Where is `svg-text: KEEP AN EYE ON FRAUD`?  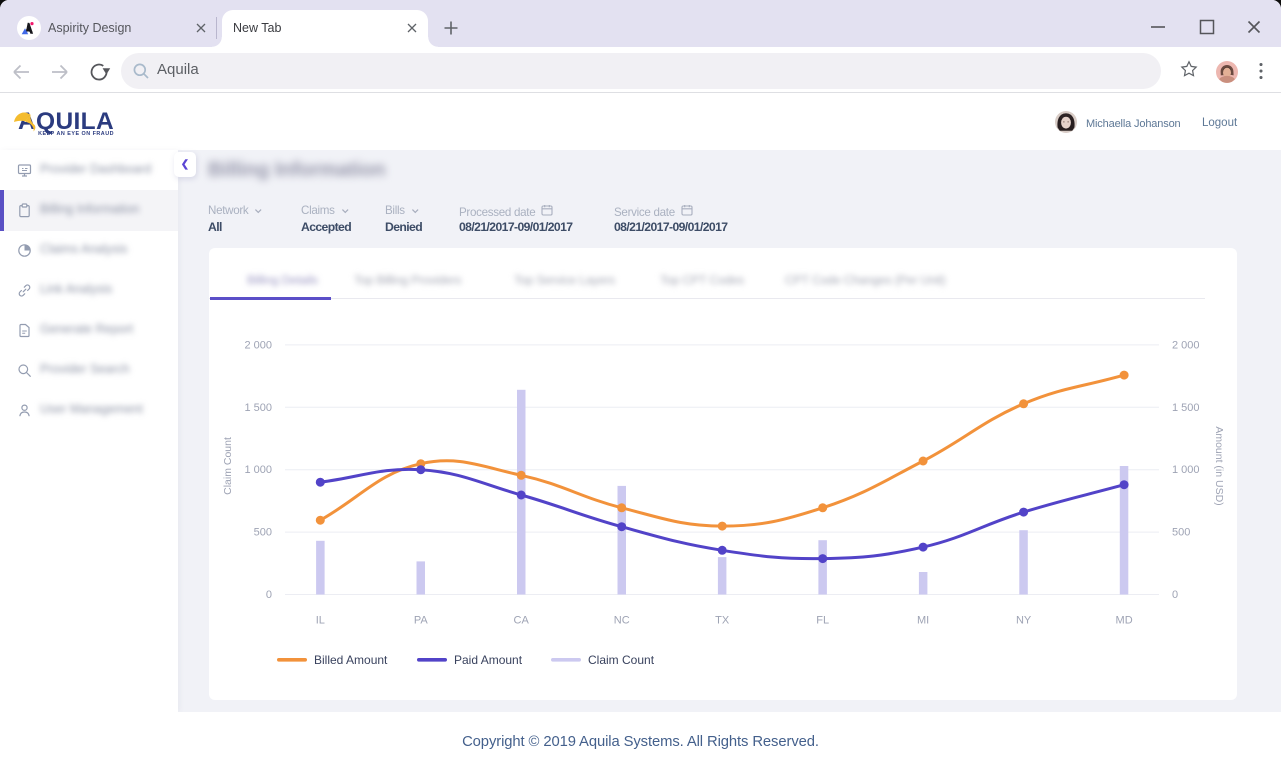
svg-text: KEEP AN EYE ON FRAUD is located at coordinates (76, 133).